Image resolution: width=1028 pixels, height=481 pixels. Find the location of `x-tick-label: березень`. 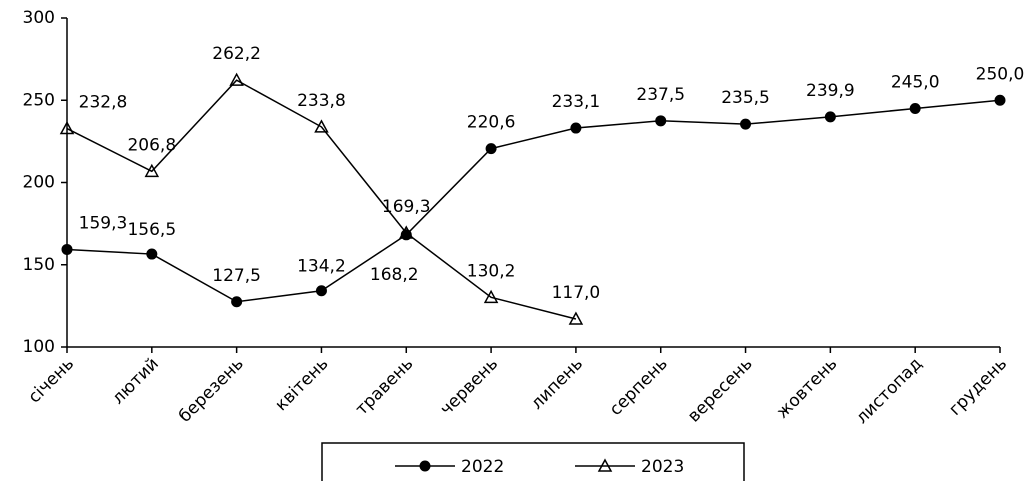

x-tick-label: березень is located at coordinates (211, 390).